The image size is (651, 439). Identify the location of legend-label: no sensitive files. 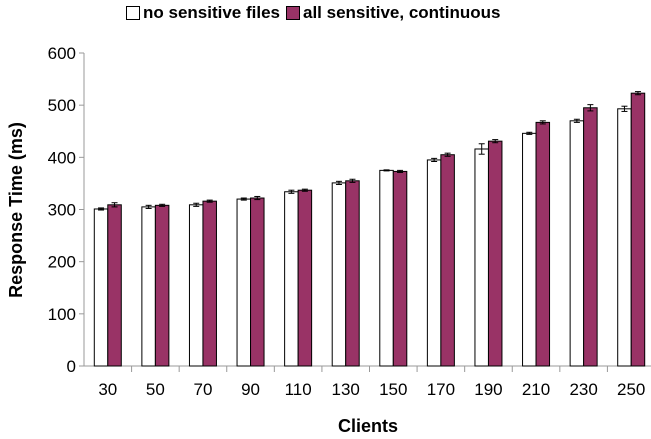
(211, 12).